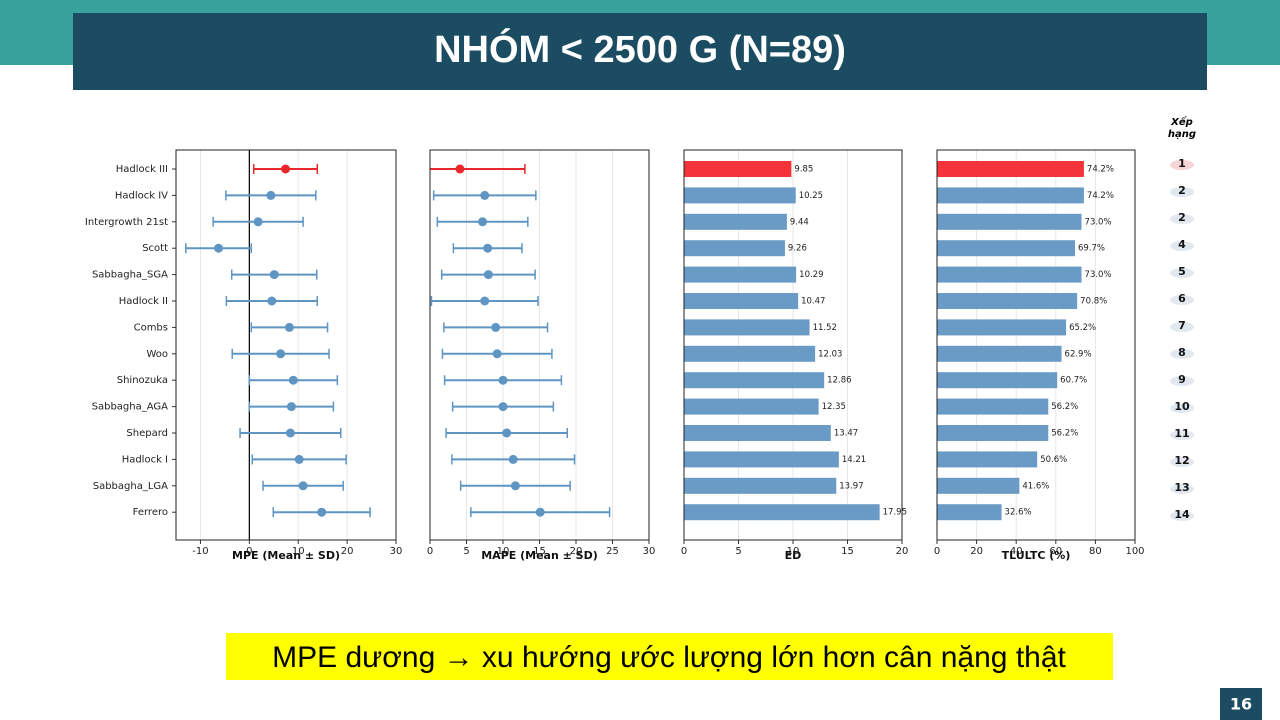 The height and width of the screenshot is (720, 1280). Describe the element at coordinates (126, 222) in the screenshot. I see `y-tick-label: Intergrowth 21st` at that location.